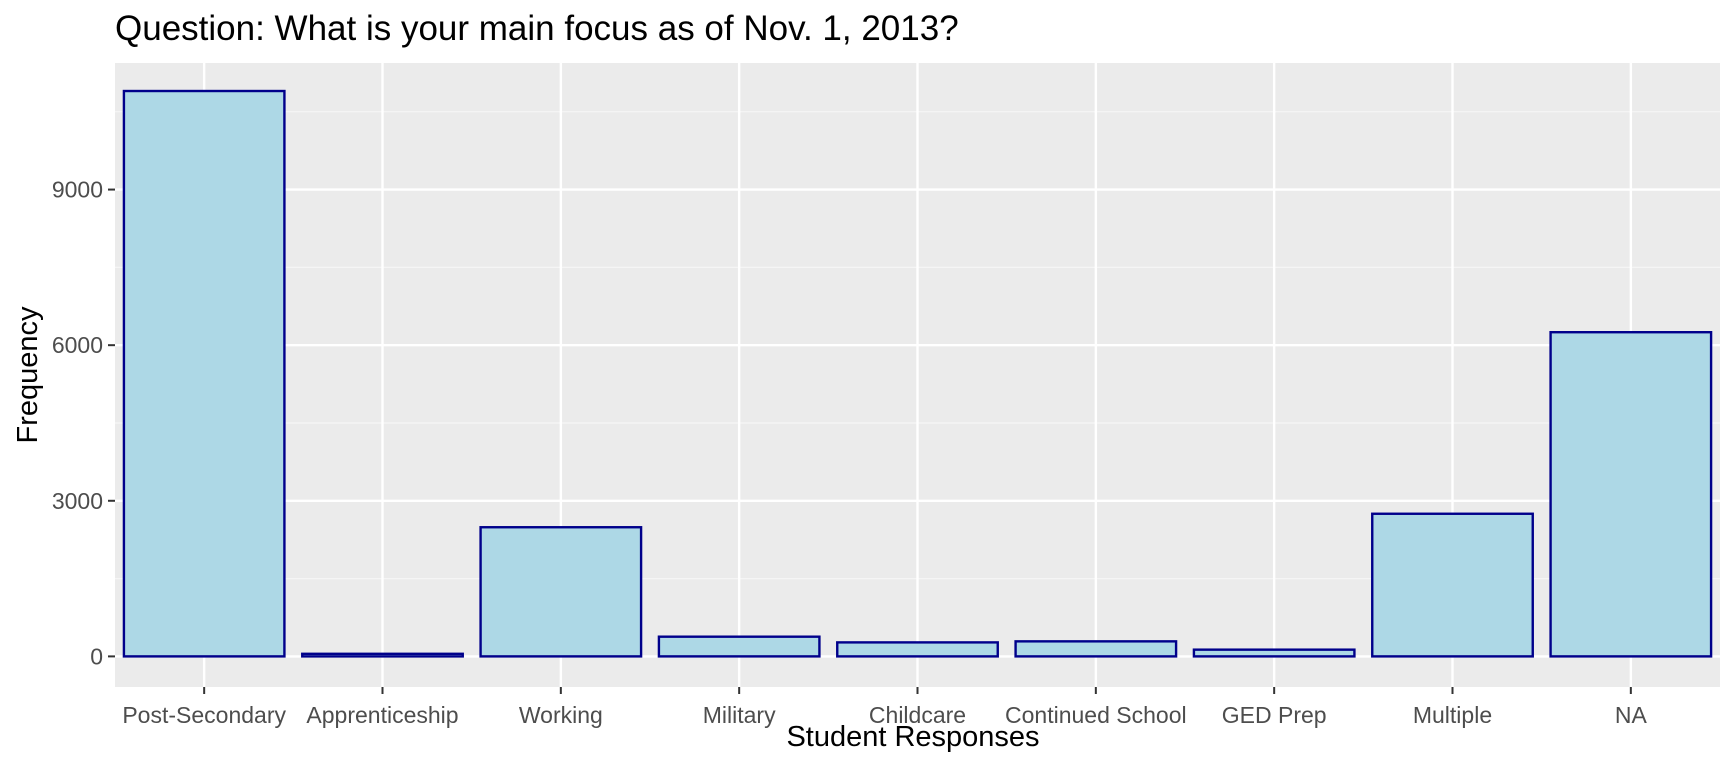 This screenshot has width=1728, height=768. What do you see at coordinates (1631, 715) in the screenshot?
I see `x-tick-label: NA` at bounding box center [1631, 715].